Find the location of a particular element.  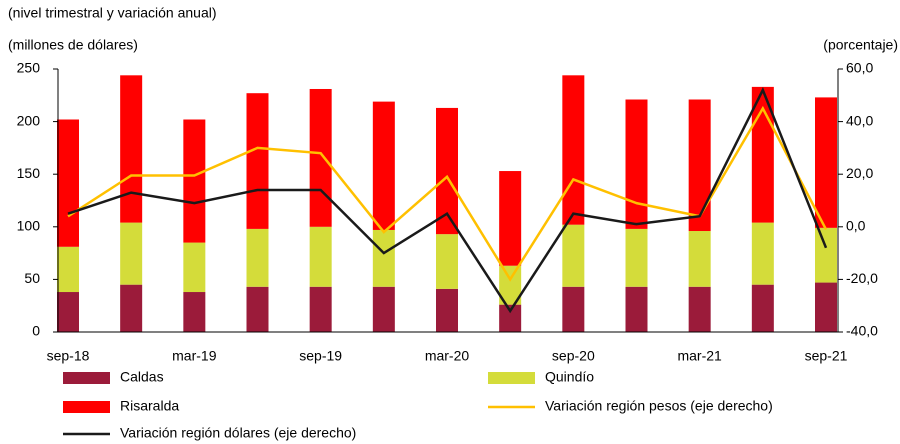

x-tick-label: mar-20 is located at coordinates (447, 356).